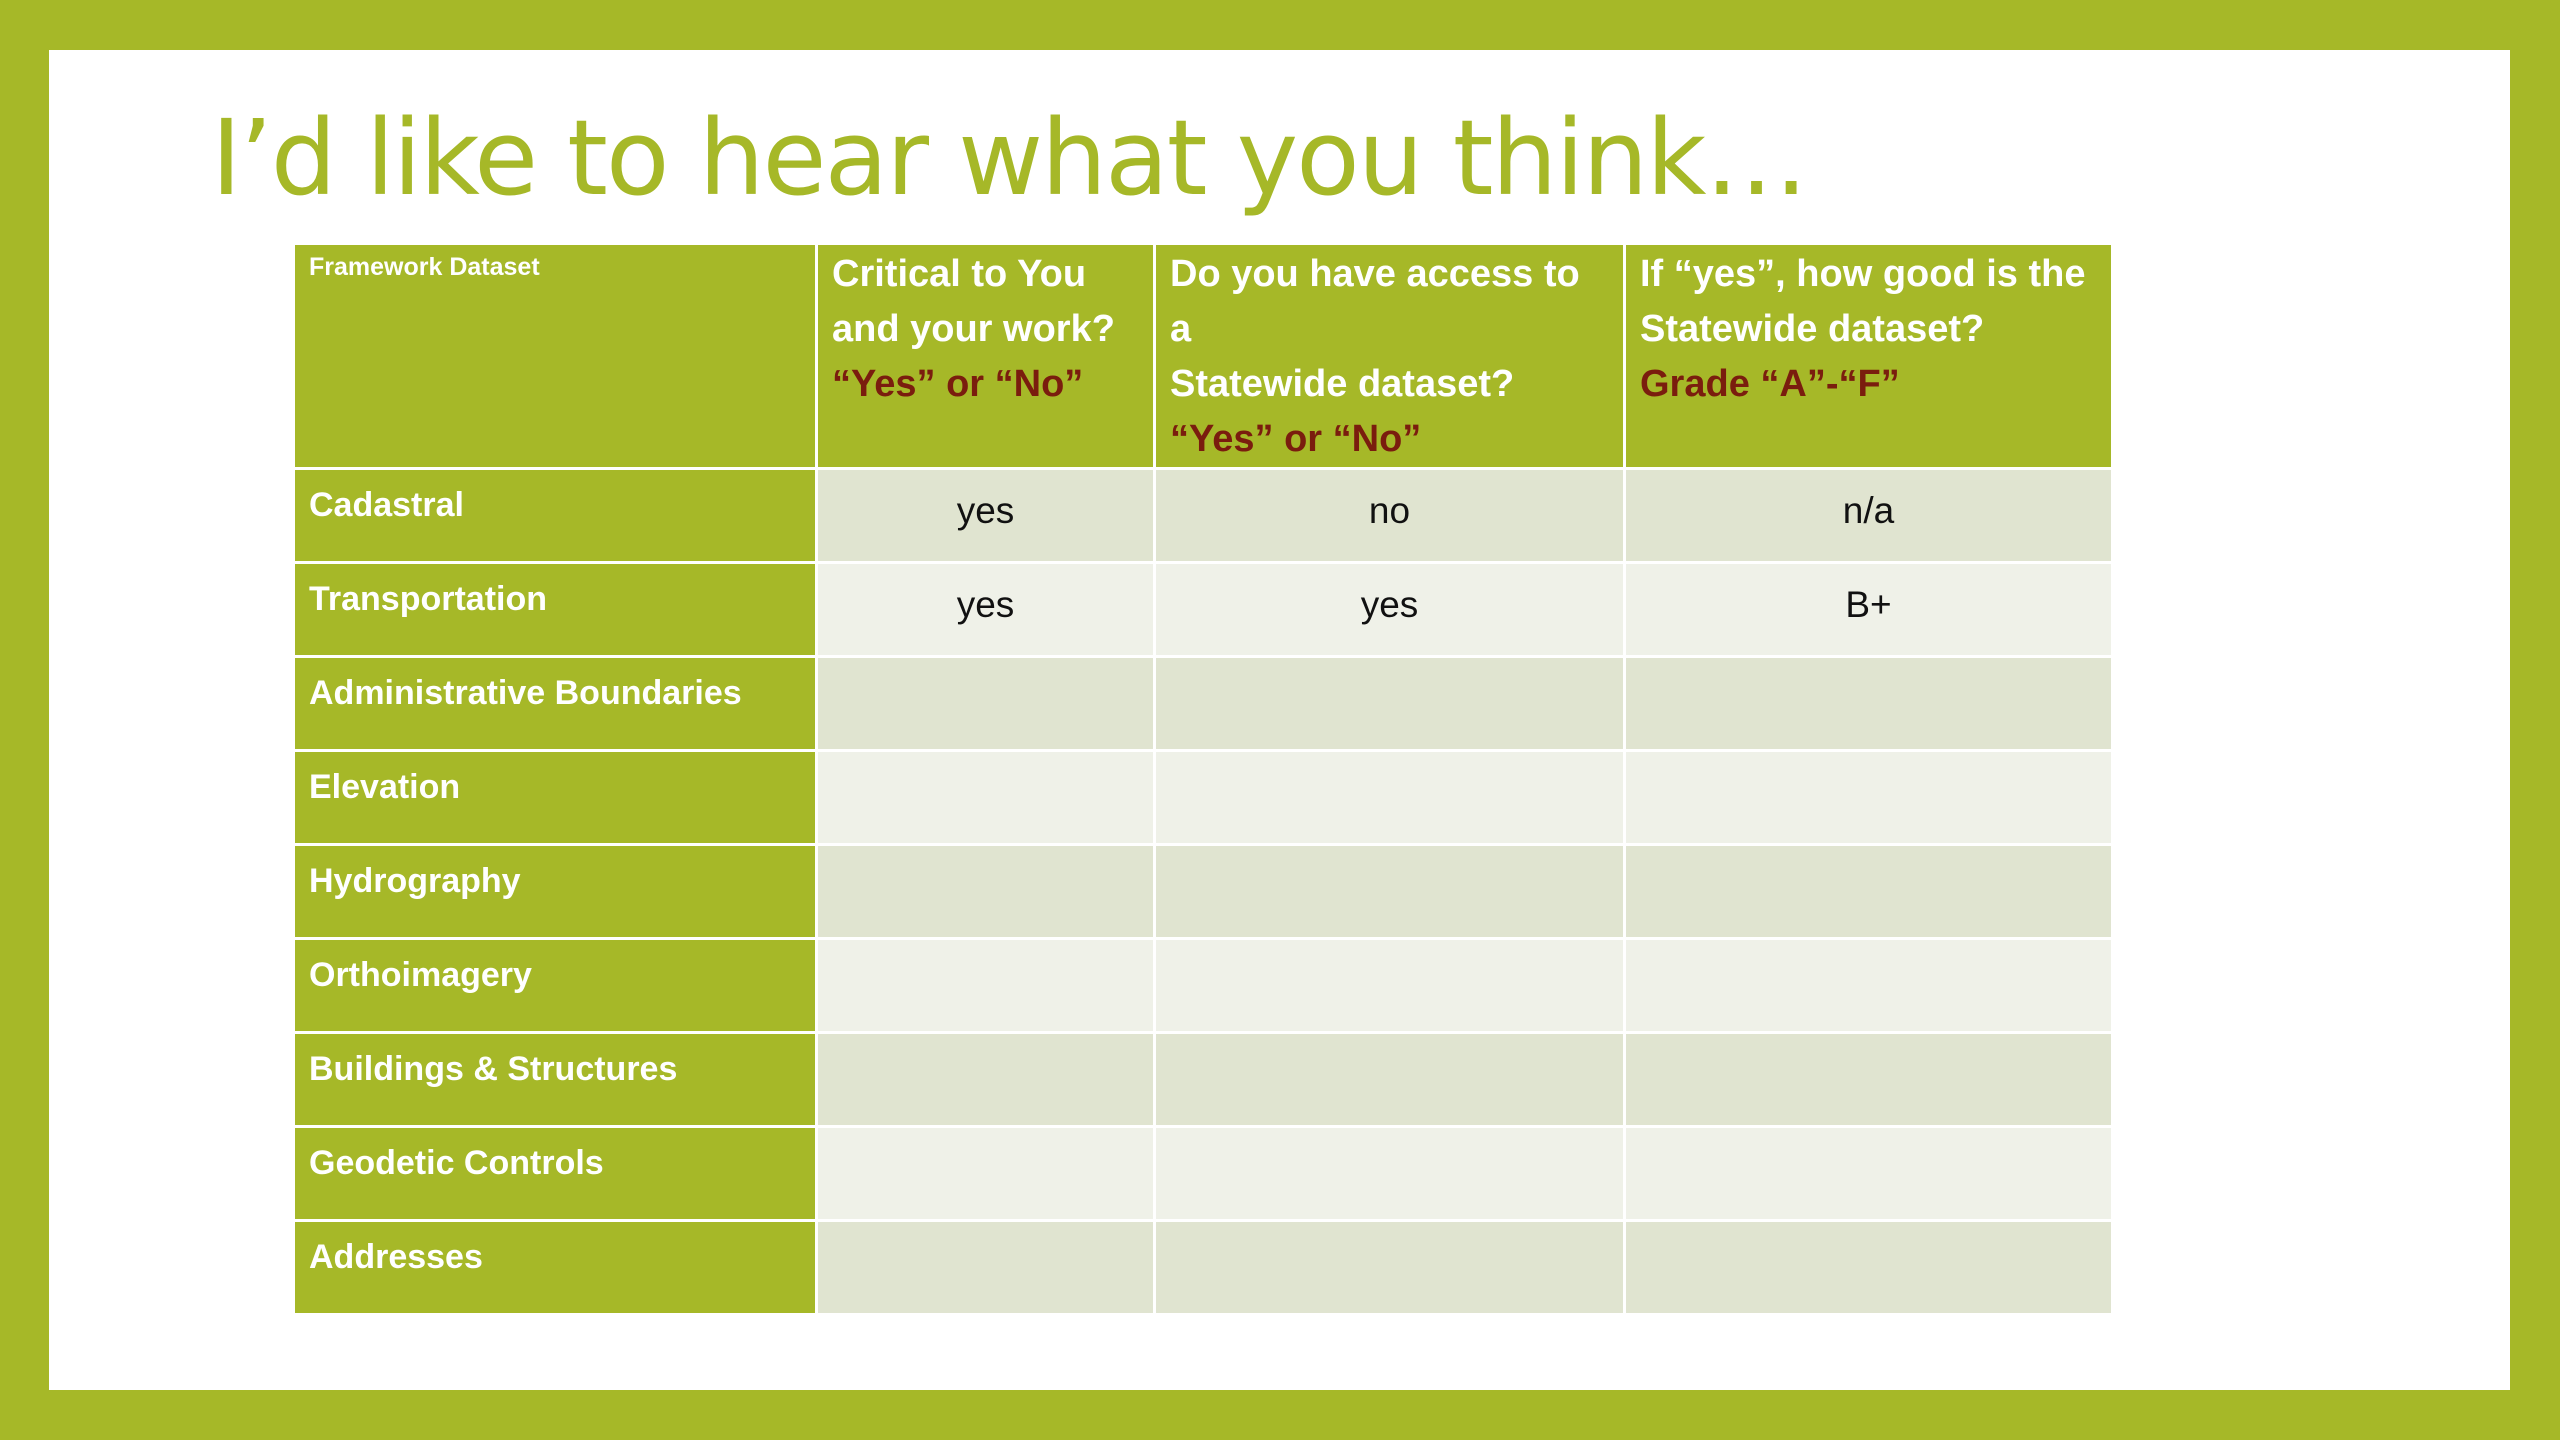  What do you see at coordinates (555, 515) in the screenshot?
I see `row-label-cadastral: Cadastral` at bounding box center [555, 515].